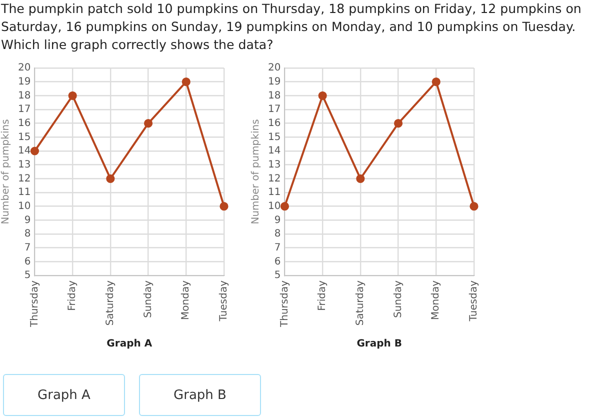 The image size is (600, 418). I want to click on x-axis-title: Graph B, so click(379, 344).